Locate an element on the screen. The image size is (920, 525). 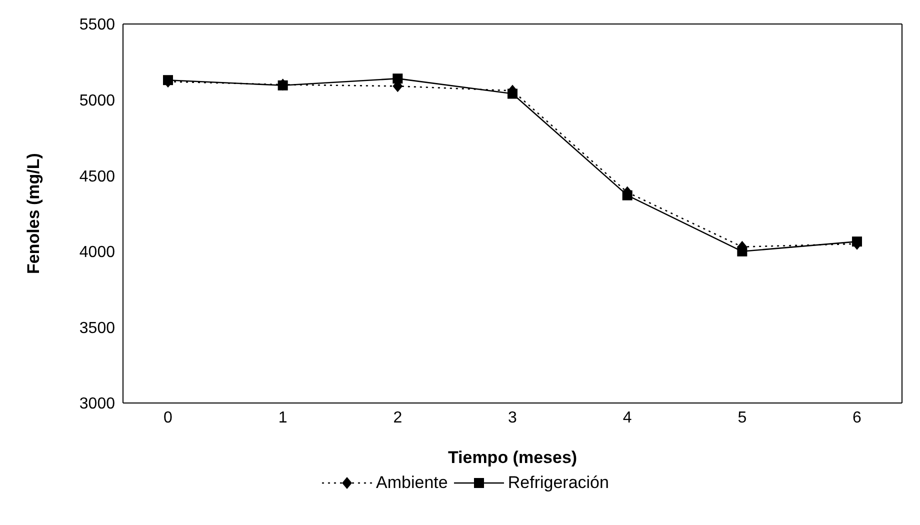
legend-label: Refrigeración is located at coordinates (558, 483).